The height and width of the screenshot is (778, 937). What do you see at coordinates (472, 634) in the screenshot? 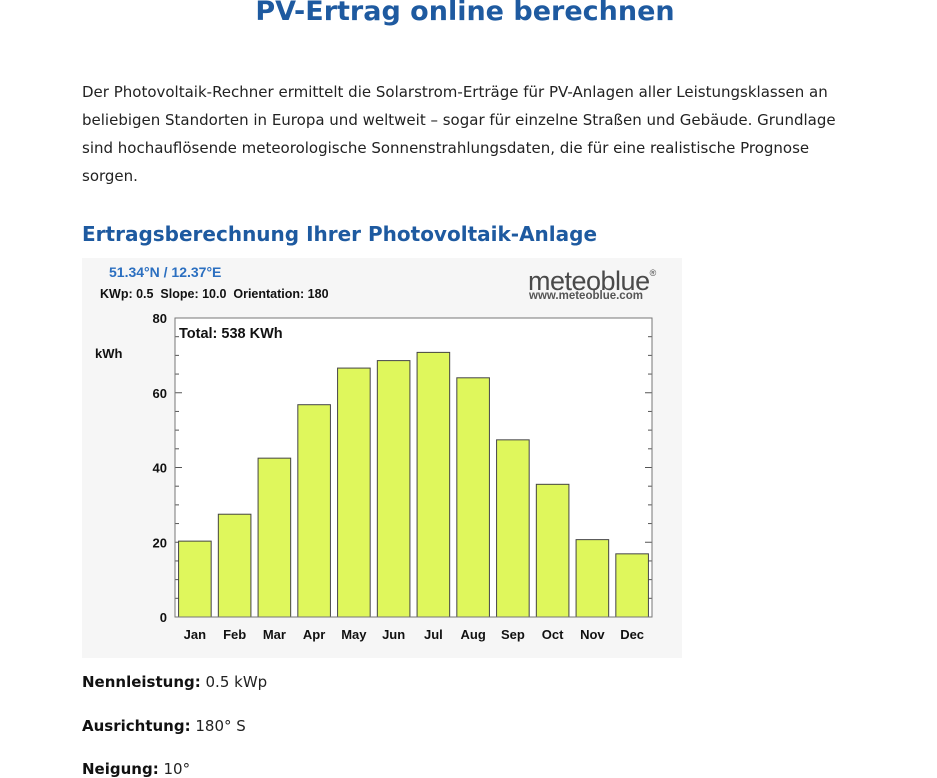
I see `x-tick-label-aug: Aug` at bounding box center [472, 634].